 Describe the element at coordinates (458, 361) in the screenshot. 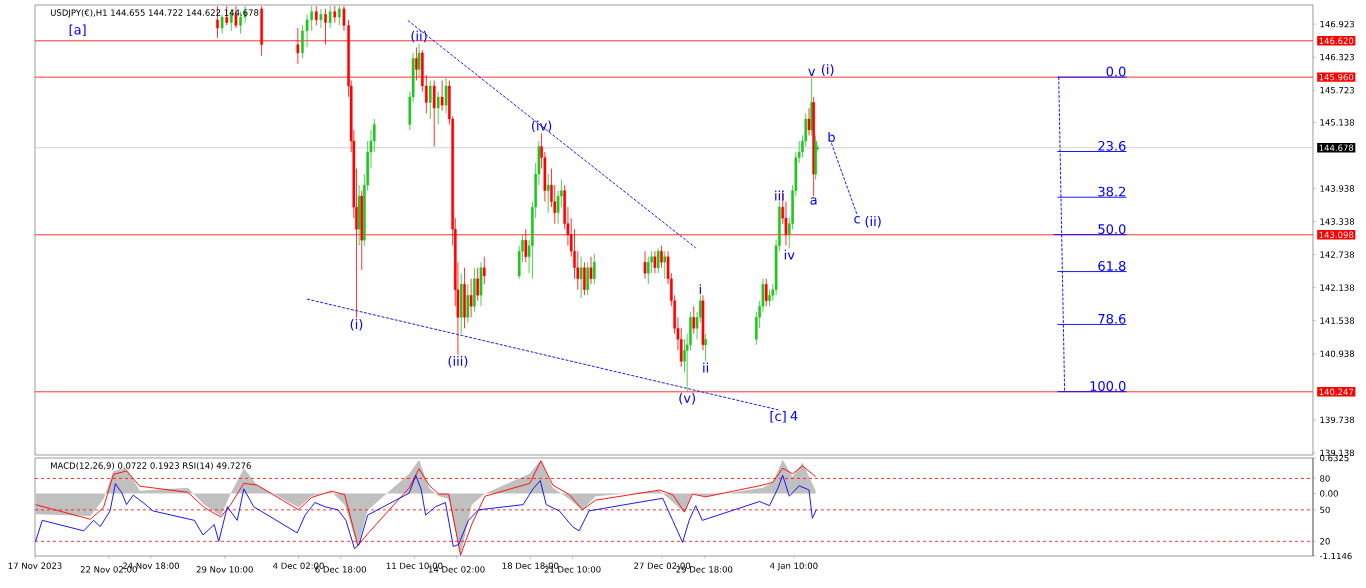

I see `annotation: (iii)` at that location.